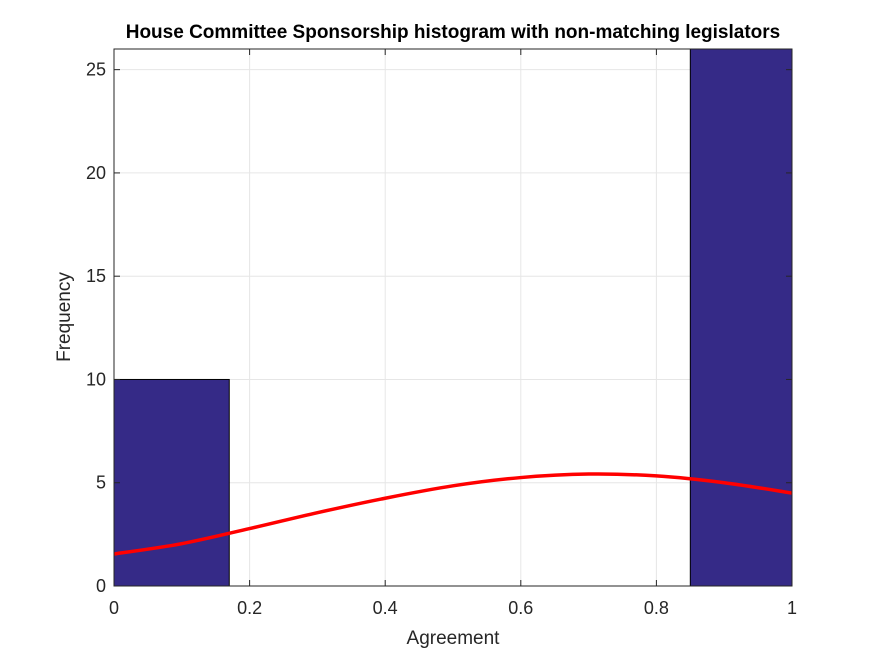  What do you see at coordinates (454, 638) in the screenshot?
I see `x-axis-label: Agreement` at bounding box center [454, 638].